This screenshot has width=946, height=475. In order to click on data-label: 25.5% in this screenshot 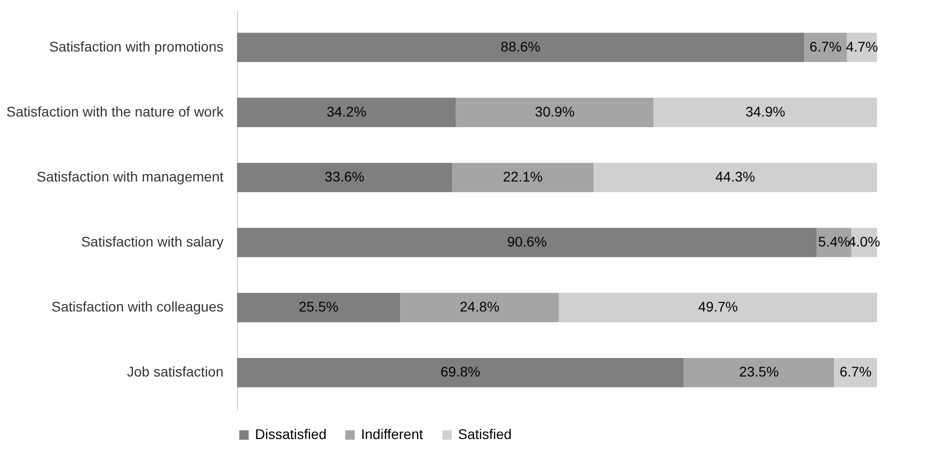, I will do `click(318, 306)`.